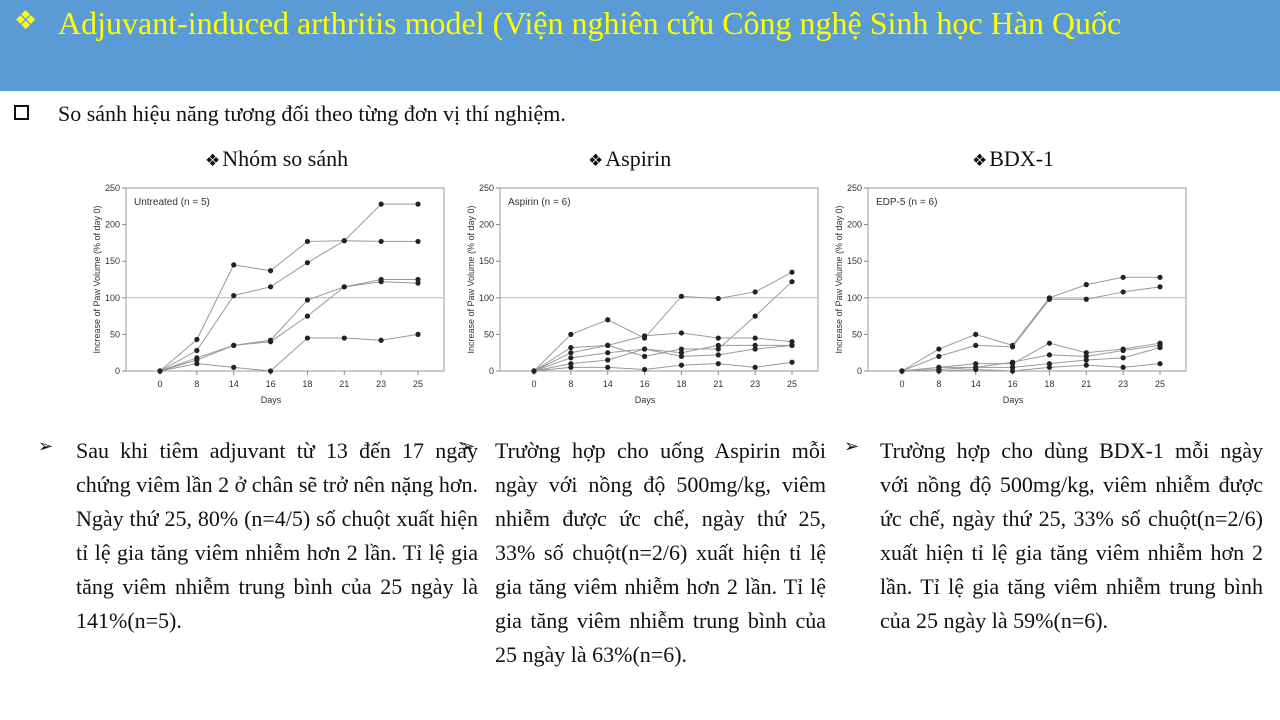 This screenshot has width=1280, height=720. What do you see at coordinates (638, 158) in the screenshot?
I see `panel-heading-text: Aspirin` at bounding box center [638, 158].